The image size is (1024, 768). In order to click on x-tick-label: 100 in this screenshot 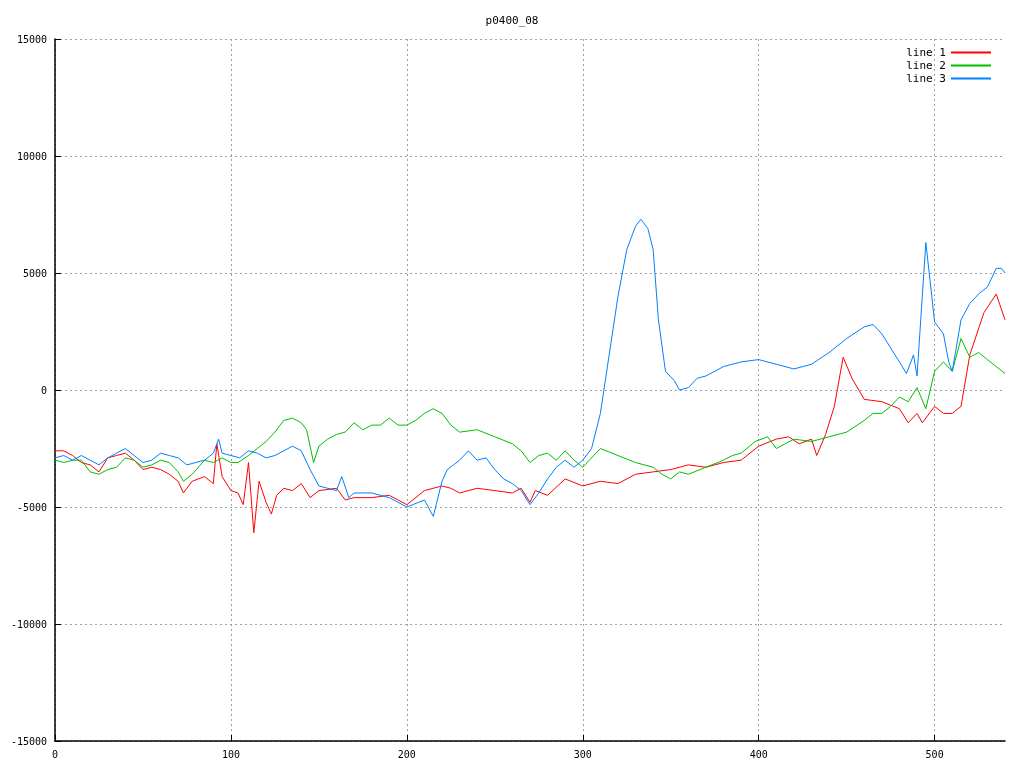, I will do `click(230, 754)`.